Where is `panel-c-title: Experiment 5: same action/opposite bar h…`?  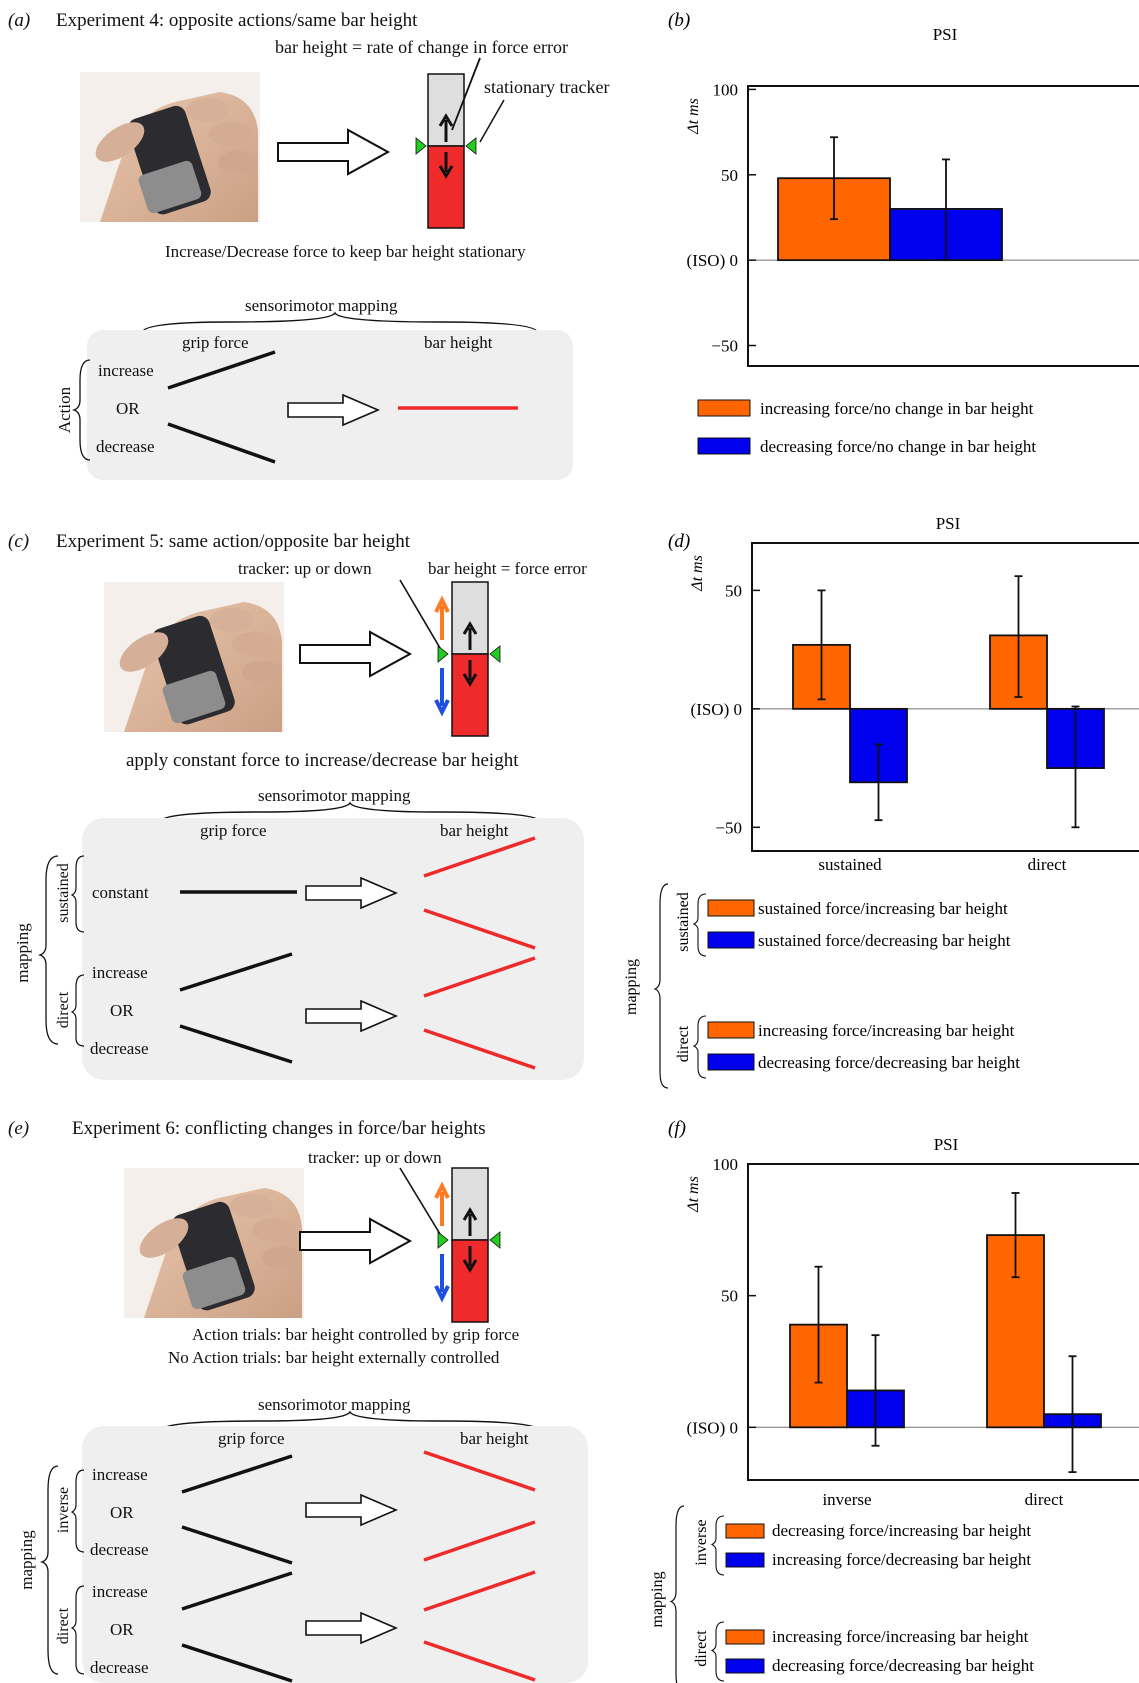
panel-c-title: Experiment 5: same action/opposite bar h… is located at coordinates (233, 541).